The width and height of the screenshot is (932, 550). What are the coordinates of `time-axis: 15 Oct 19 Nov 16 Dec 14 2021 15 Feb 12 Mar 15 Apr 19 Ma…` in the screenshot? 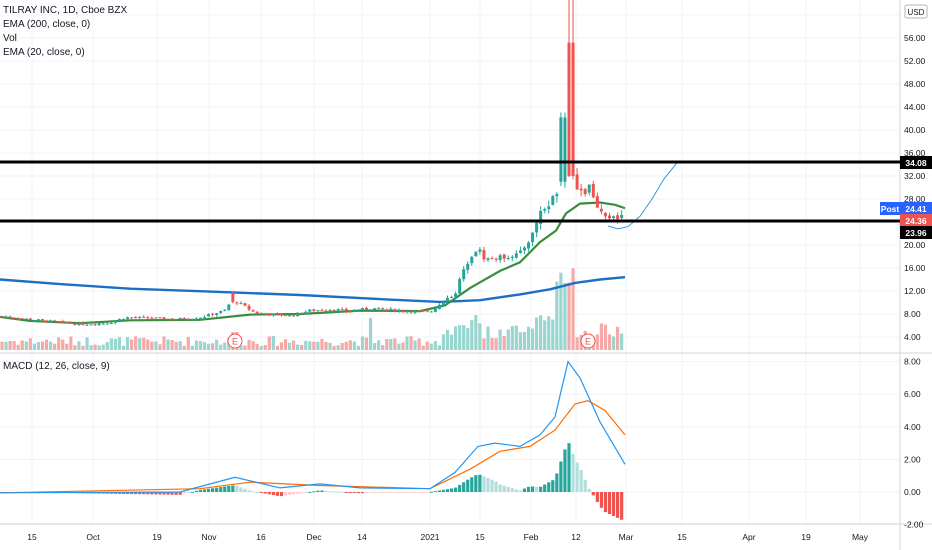 It's located at (448, 537).